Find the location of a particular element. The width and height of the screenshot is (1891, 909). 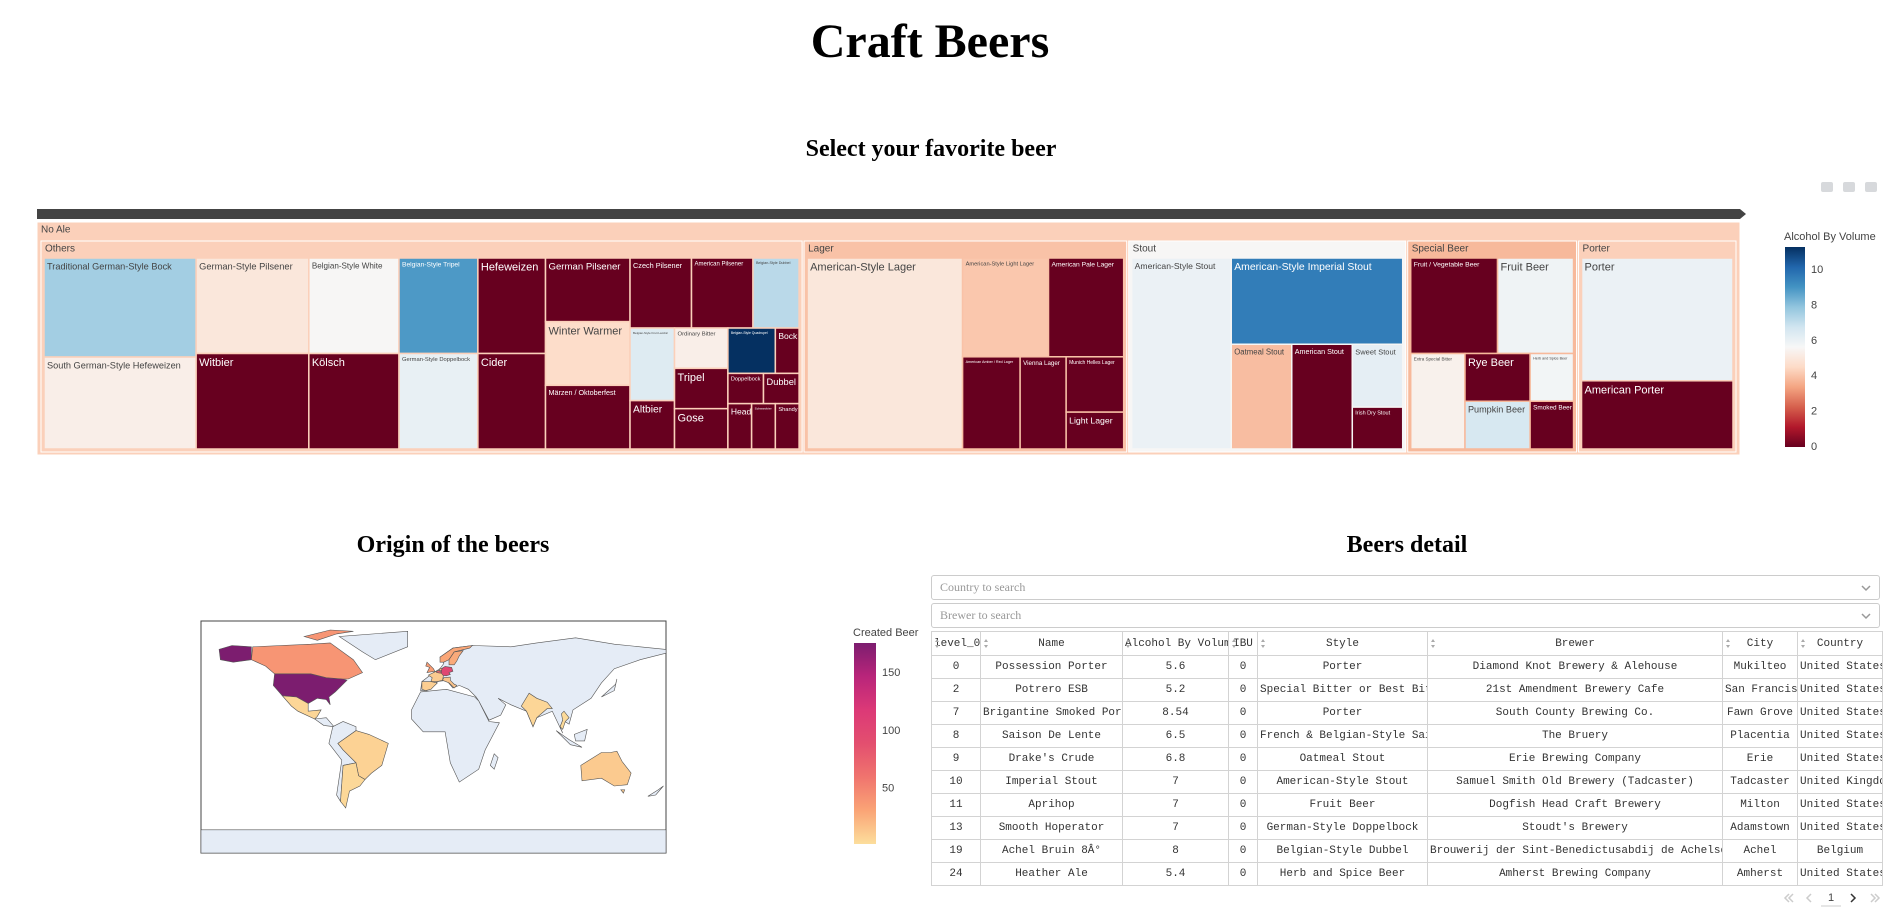

leaf-label: American Amber / Red Lager is located at coordinates (990, 362).